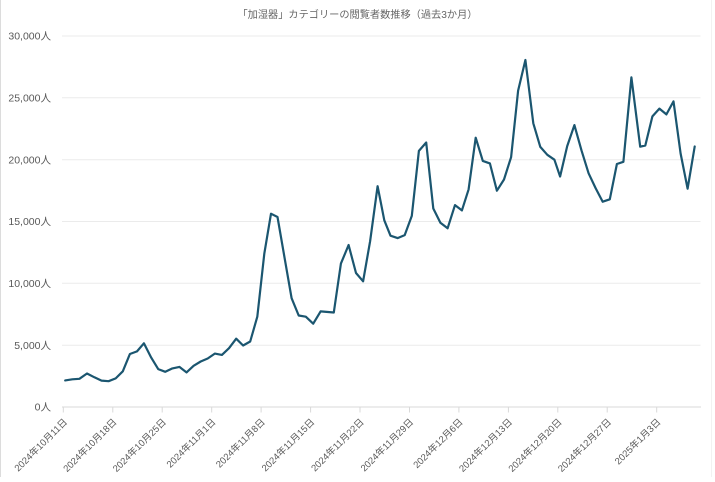 The width and height of the screenshot is (715, 482). What do you see at coordinates (29, 37) in the screenshot?
I see `svg-text: 30,000人` at bounding box center [29, 37].